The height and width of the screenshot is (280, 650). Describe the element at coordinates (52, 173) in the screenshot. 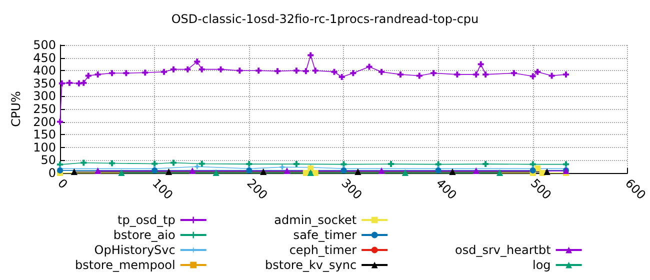

I see `y-tick-label: 0` at that location.